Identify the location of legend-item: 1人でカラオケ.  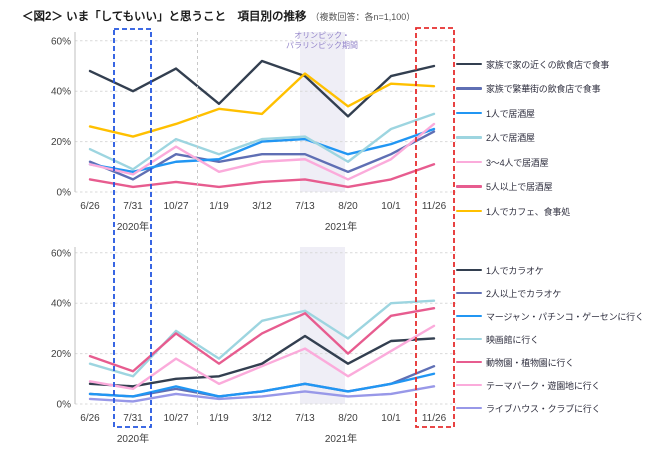
(500, 270).